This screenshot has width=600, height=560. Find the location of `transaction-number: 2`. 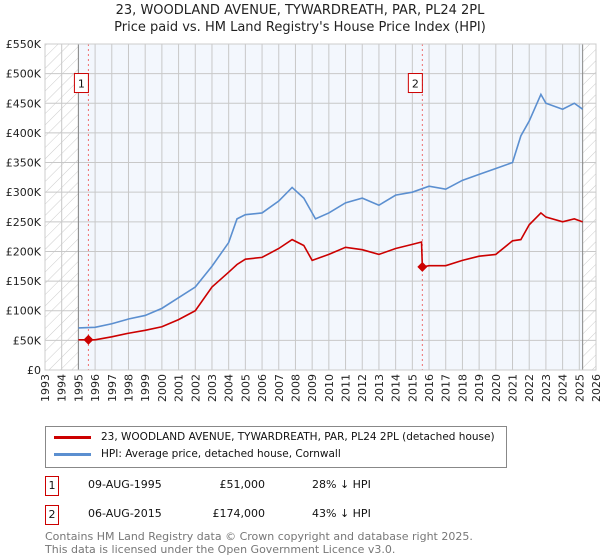

transaction-number: 2 is located at coordinates (52, 515).